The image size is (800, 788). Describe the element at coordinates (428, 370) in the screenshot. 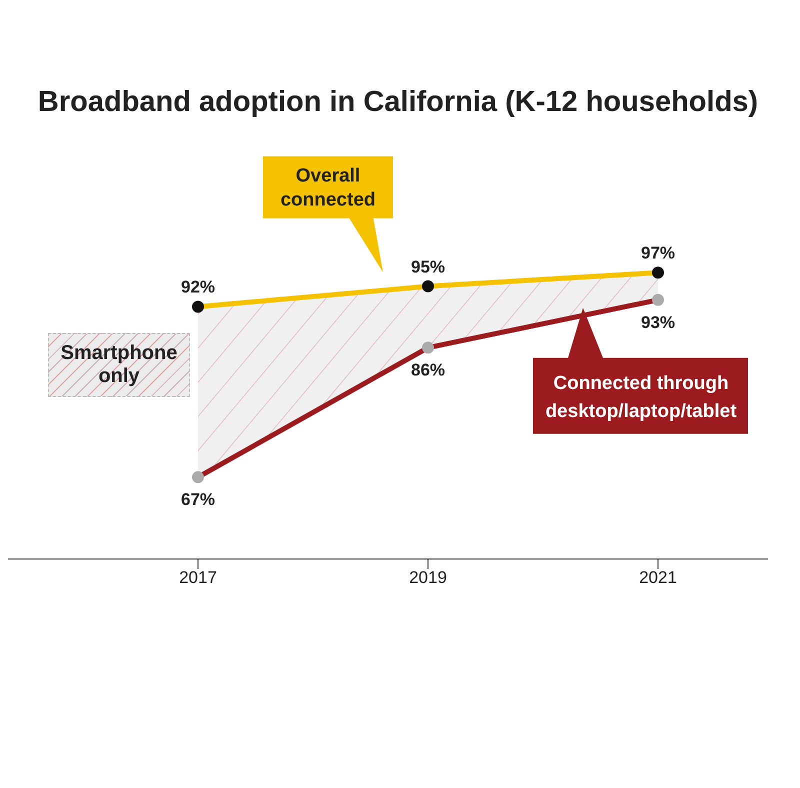

I see `data-label: 86%` at that location.